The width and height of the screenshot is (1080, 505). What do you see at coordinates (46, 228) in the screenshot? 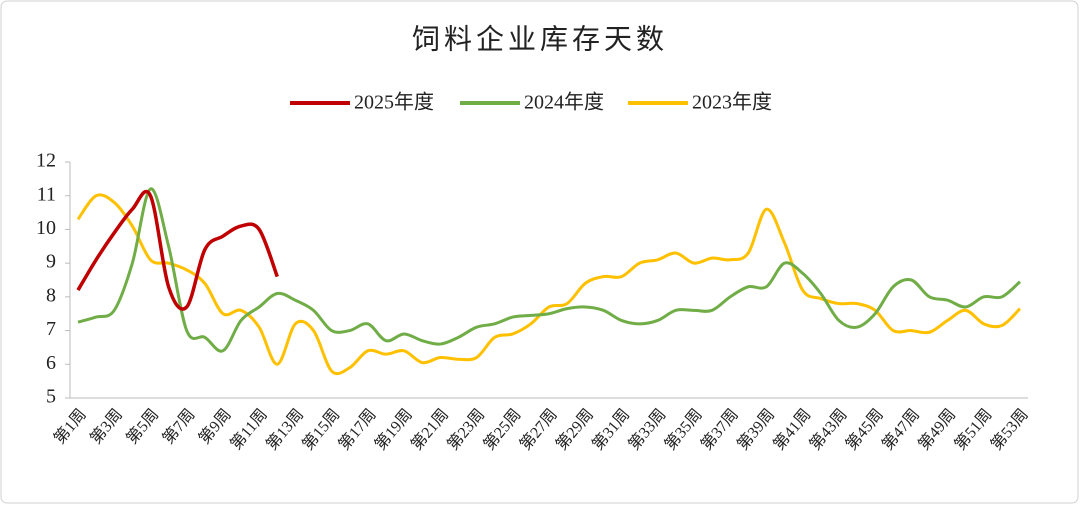
I see `y-tick-label: 10` at bounding box center [46, 228].